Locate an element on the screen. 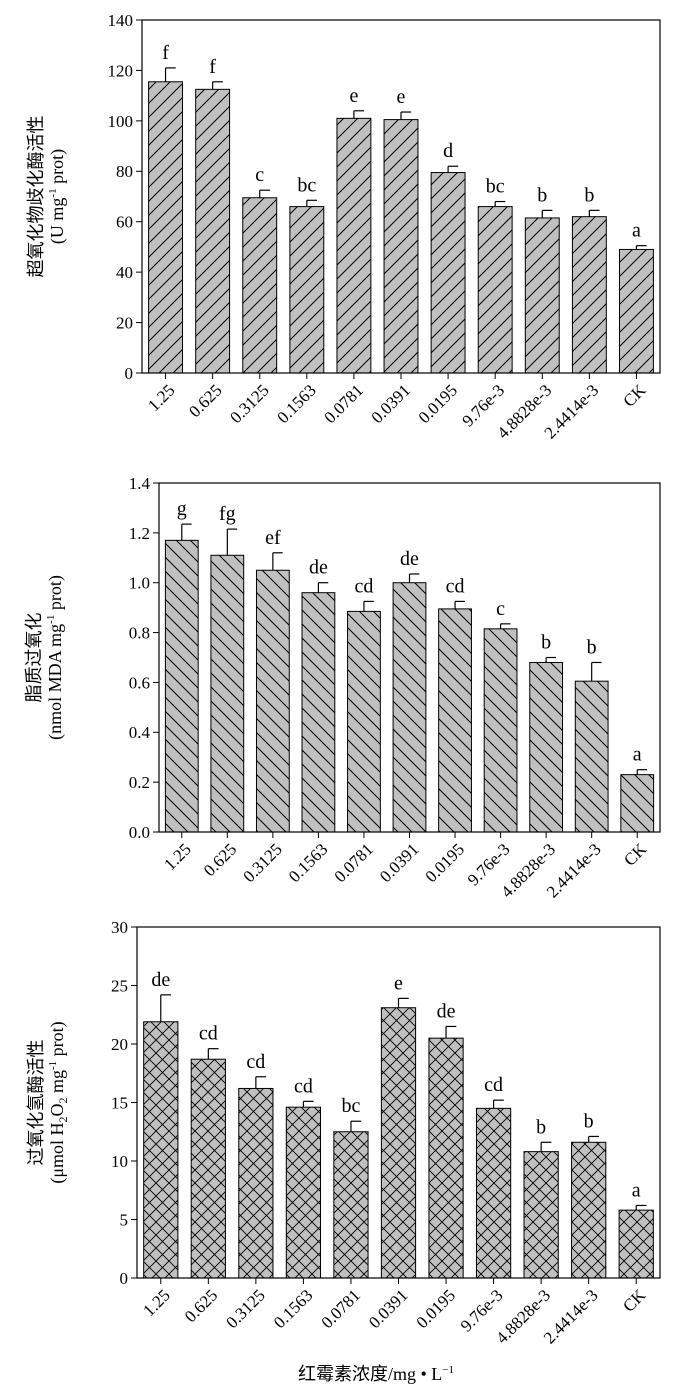 This screenshot has height=1389, width=700. y-tick-label: 140 is located at coordinates (121, 20).